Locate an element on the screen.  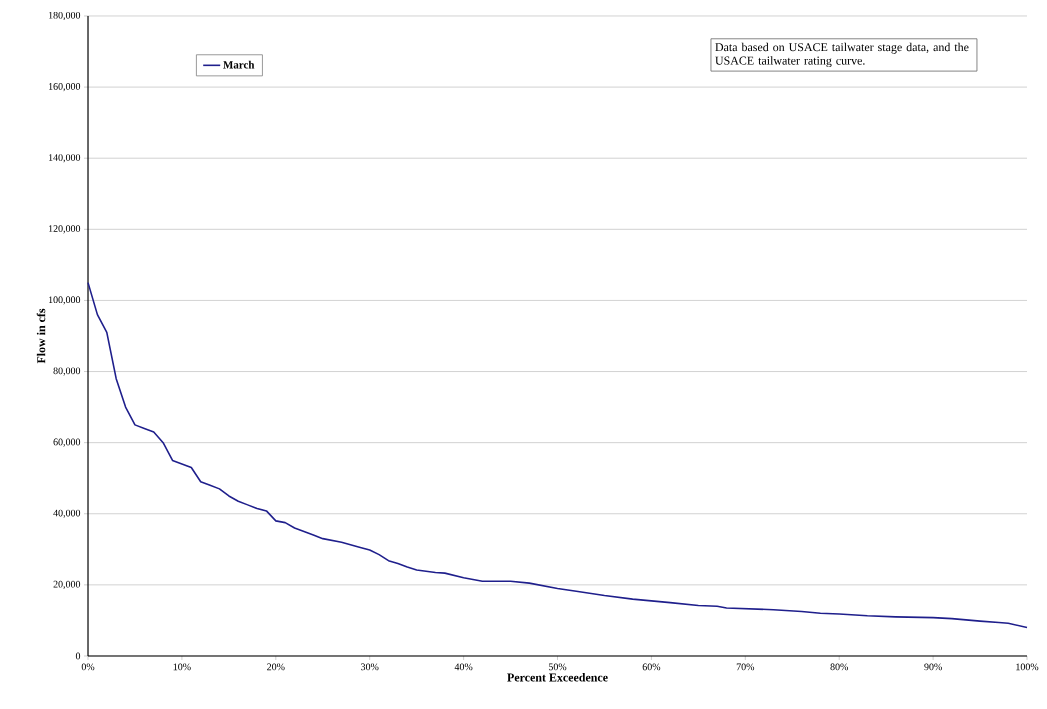
y-tick-label: 0 is located at coordinates (78, 656).